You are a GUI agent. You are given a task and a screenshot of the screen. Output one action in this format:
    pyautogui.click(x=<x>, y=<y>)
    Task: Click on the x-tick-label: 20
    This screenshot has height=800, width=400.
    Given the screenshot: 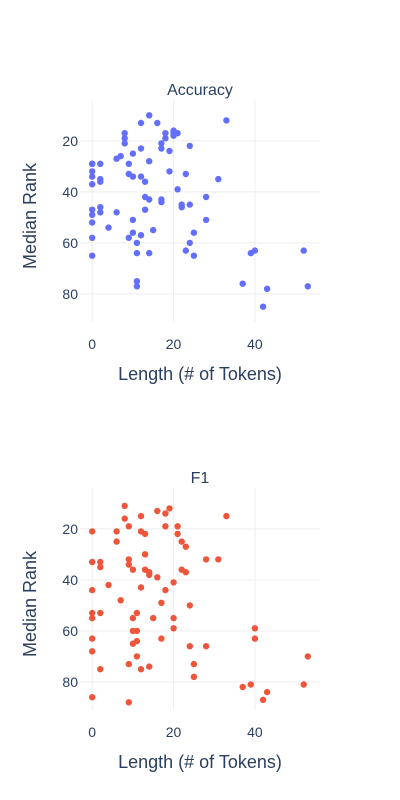 What is the action you would take?
    pyautogui.click(x=174, y=732)
    